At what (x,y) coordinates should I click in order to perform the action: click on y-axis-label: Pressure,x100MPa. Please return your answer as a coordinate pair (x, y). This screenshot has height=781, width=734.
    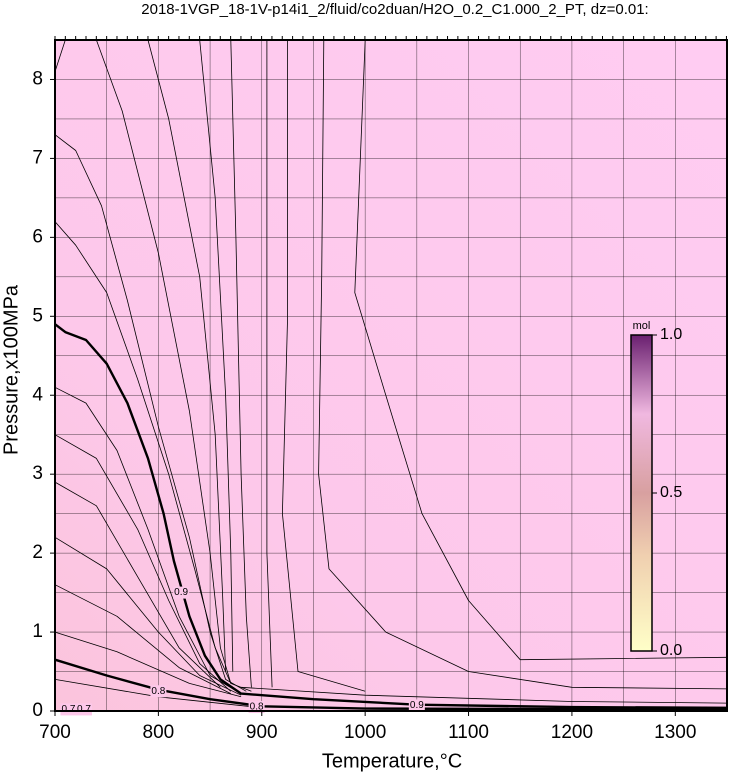
    Looking at the image, I should click on (11, 369).